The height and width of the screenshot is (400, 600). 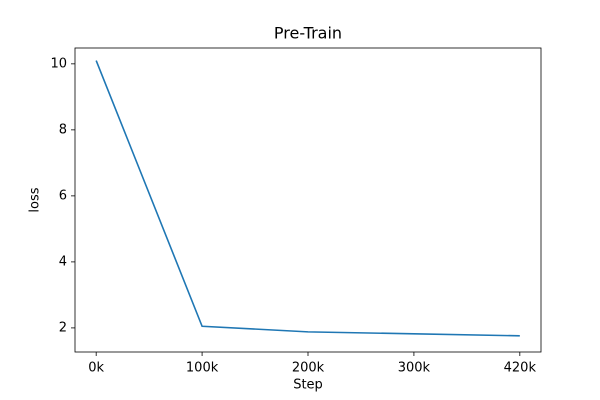 I want to click on y-tick-label: 10, so click(x=58, y=63).